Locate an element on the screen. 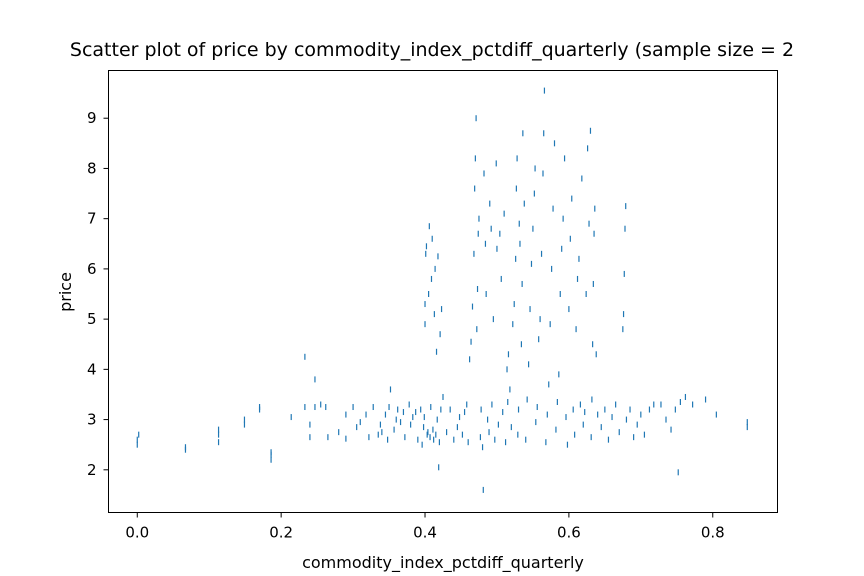 The height and width of the screenshot is (576, 864). y-axis-label: price is located at coordinates (65, 292).